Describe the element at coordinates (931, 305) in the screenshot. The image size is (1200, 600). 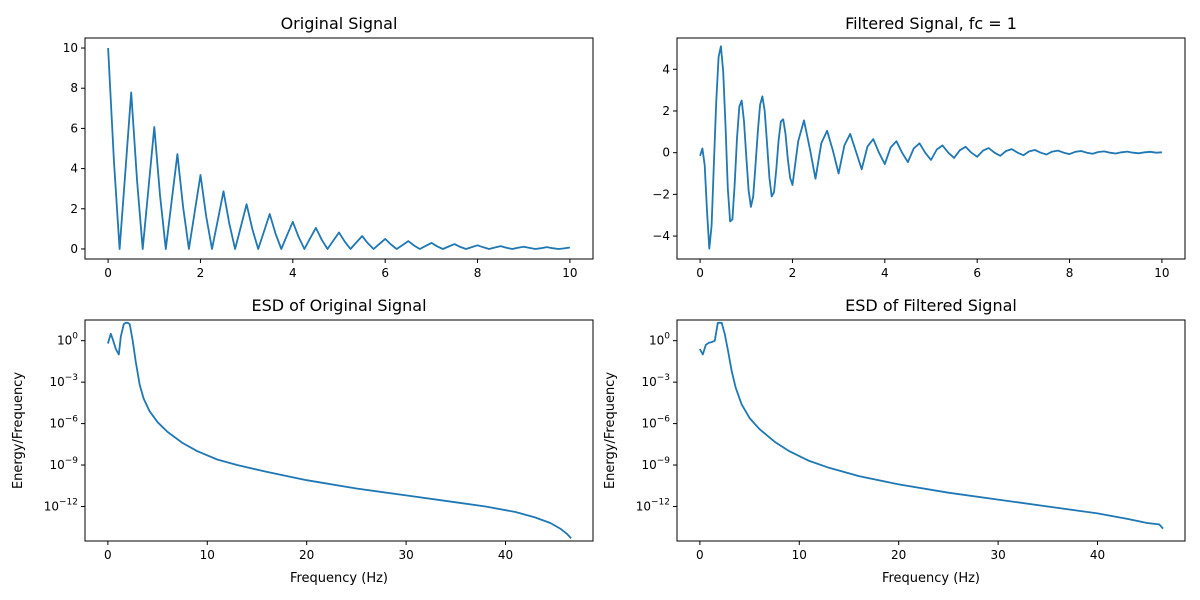
I see `chart-title: ESD of Filtered Signal` at that location.